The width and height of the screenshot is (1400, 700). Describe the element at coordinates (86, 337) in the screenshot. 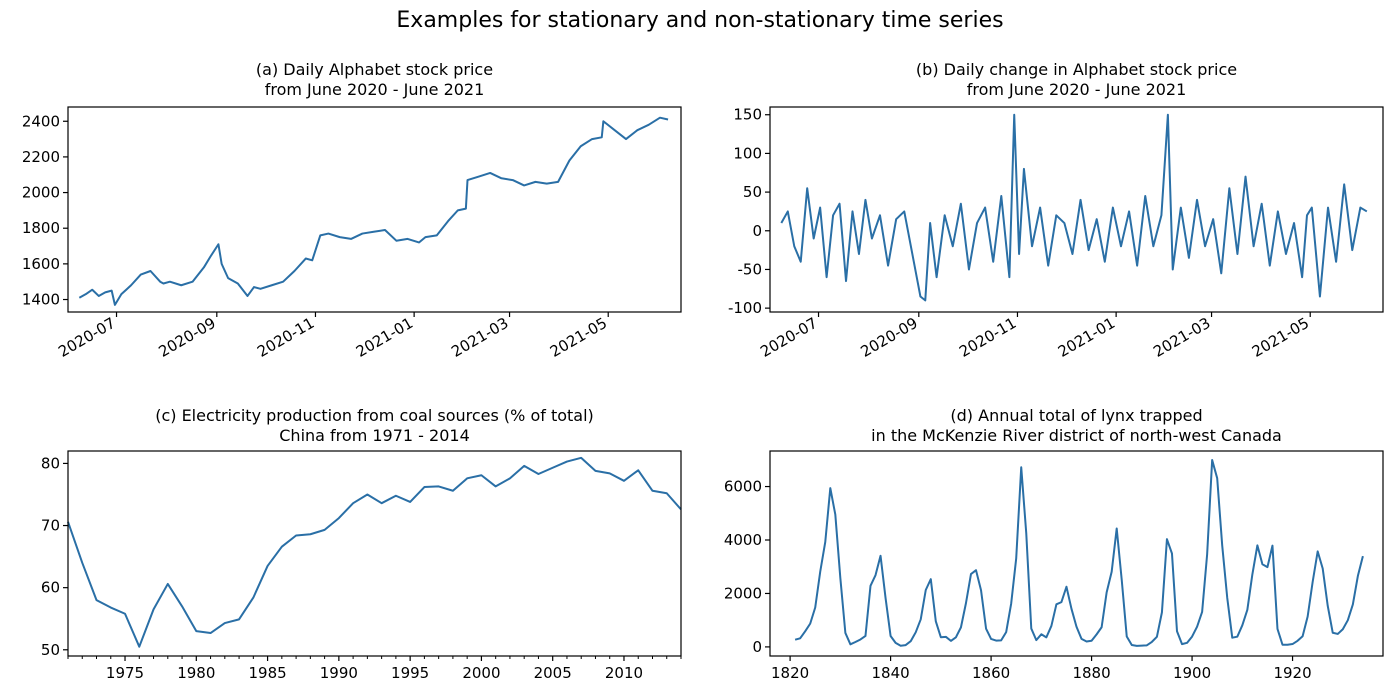

I see `x-tick-label-a: 2020-07` at that location.